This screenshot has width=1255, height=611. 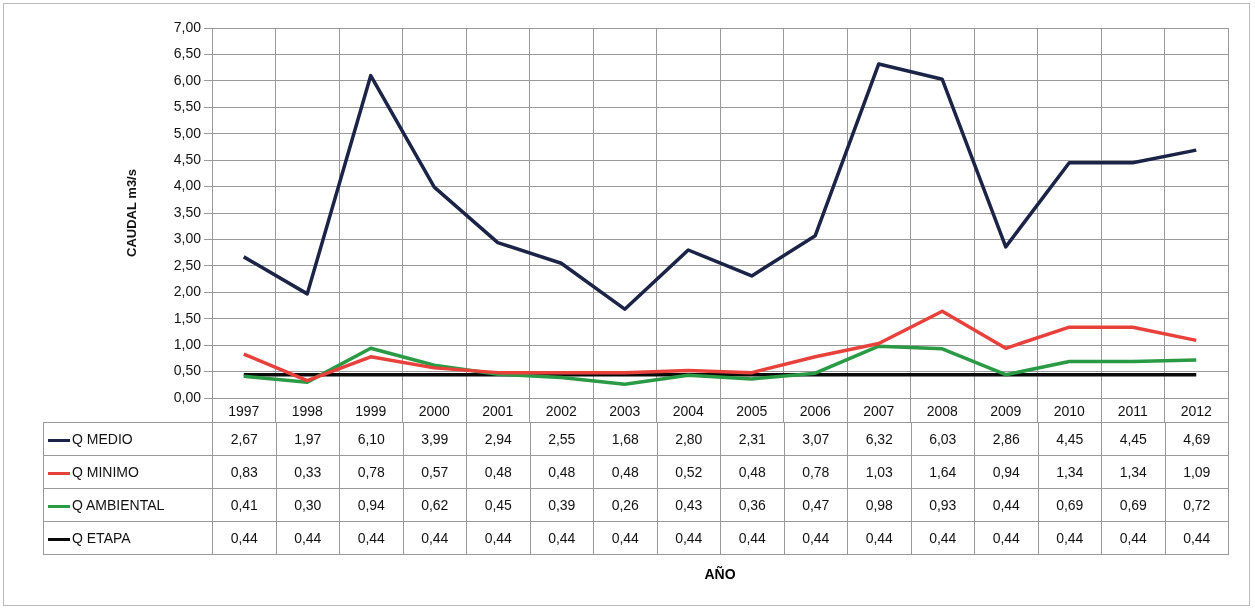 I want to click on data-label: 0,39, so click(x=562, y=505).